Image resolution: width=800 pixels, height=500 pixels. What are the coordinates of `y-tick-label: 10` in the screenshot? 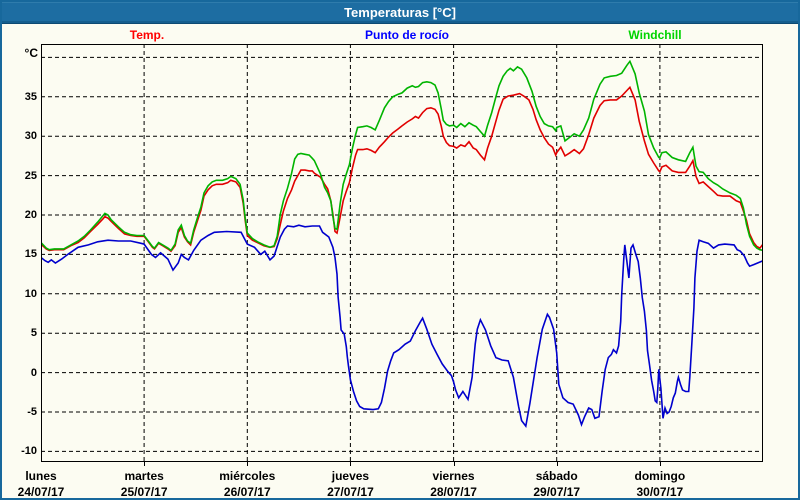 It's located at (30, 293).